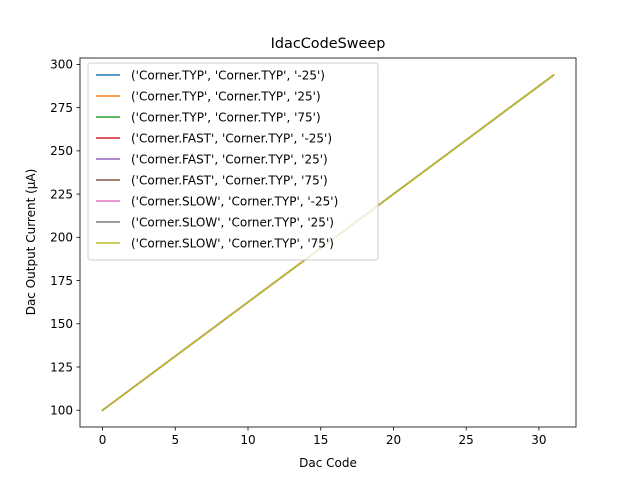 The height and width of the screenshot is (480, 640). I want to click on y-tick-label: 250, so click(61, 151).